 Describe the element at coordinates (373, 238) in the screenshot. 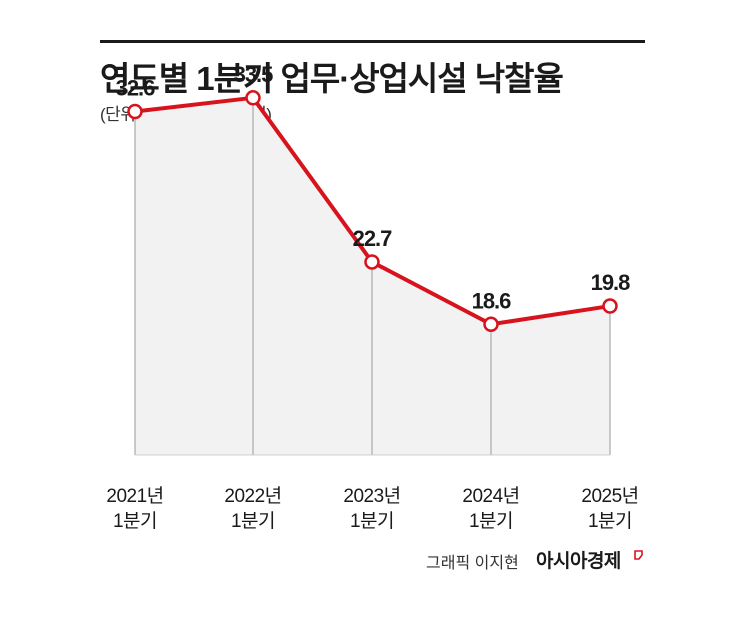

I see `data-label-2: 22.7` at that location.